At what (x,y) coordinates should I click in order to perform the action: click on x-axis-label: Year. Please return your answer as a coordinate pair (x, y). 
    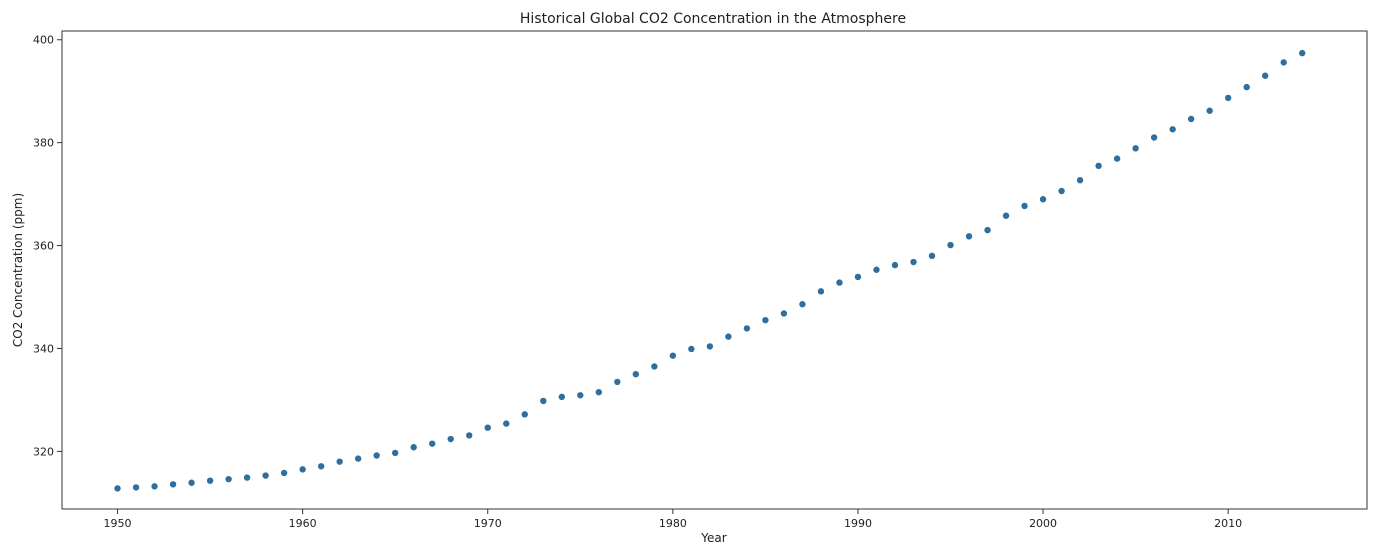
    Looking at the image, I should click on (713, 538).